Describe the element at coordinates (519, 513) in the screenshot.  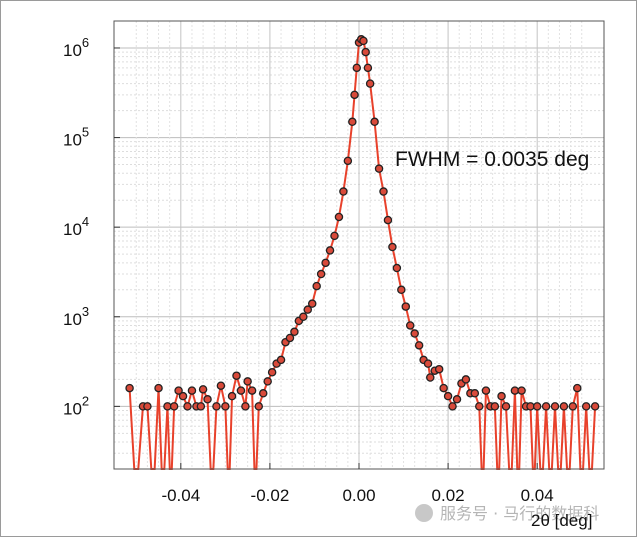
I see `watermark-text: 服务号 · 马行的数据科` at that location.